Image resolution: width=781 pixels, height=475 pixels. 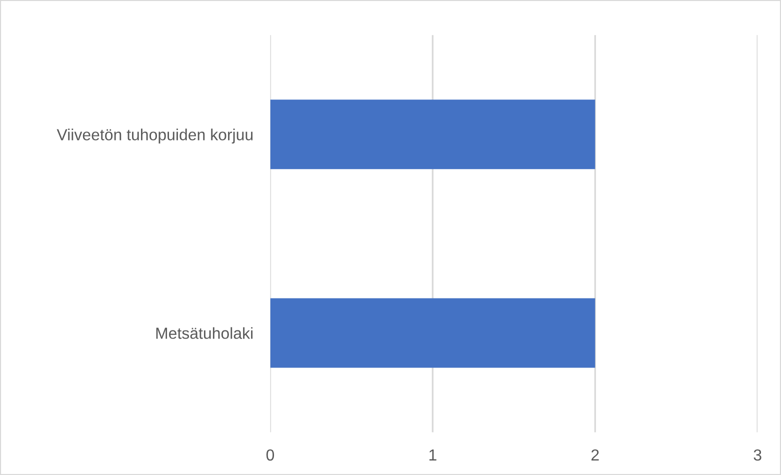 I want to click on x-tick-label: 3, so click(x=758, y=455).